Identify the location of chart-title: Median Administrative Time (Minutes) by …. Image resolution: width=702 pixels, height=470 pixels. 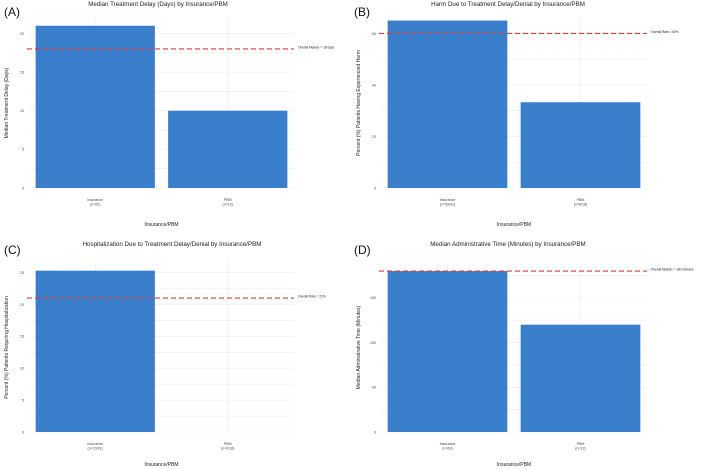
(507, 244).